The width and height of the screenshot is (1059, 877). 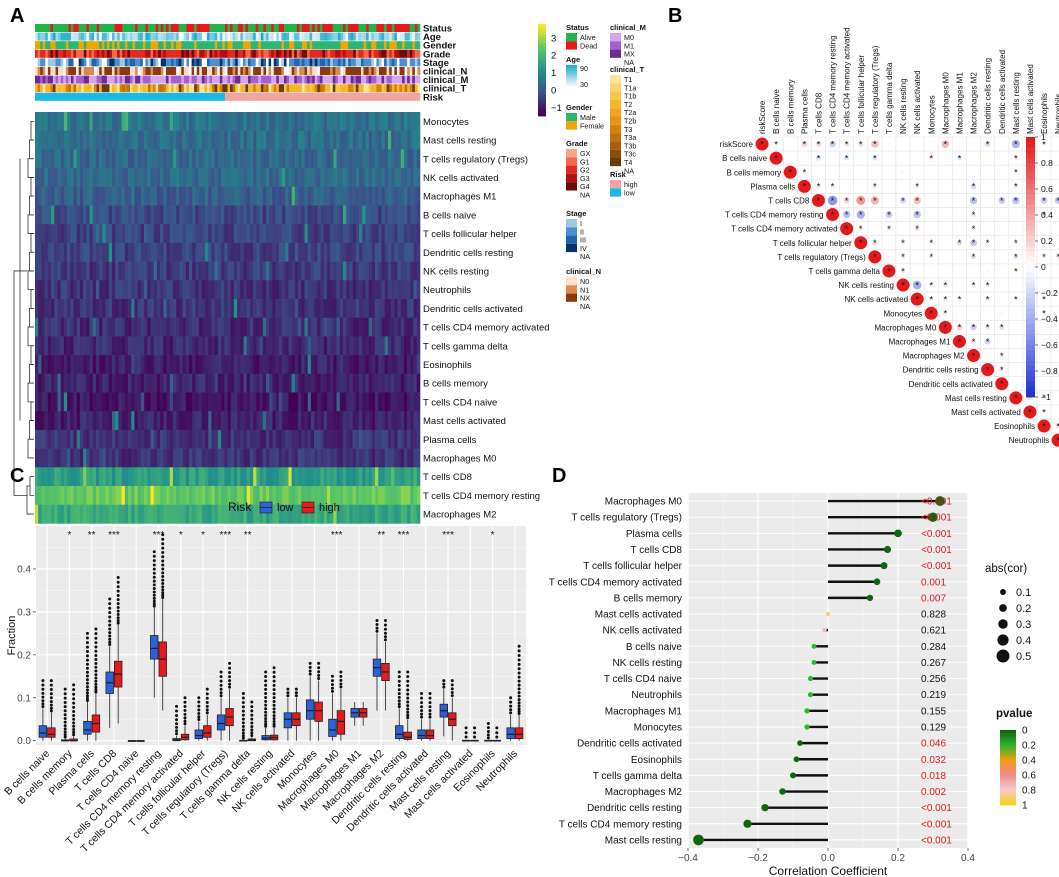 I want to click on box-body, so click(x=87, y=727).